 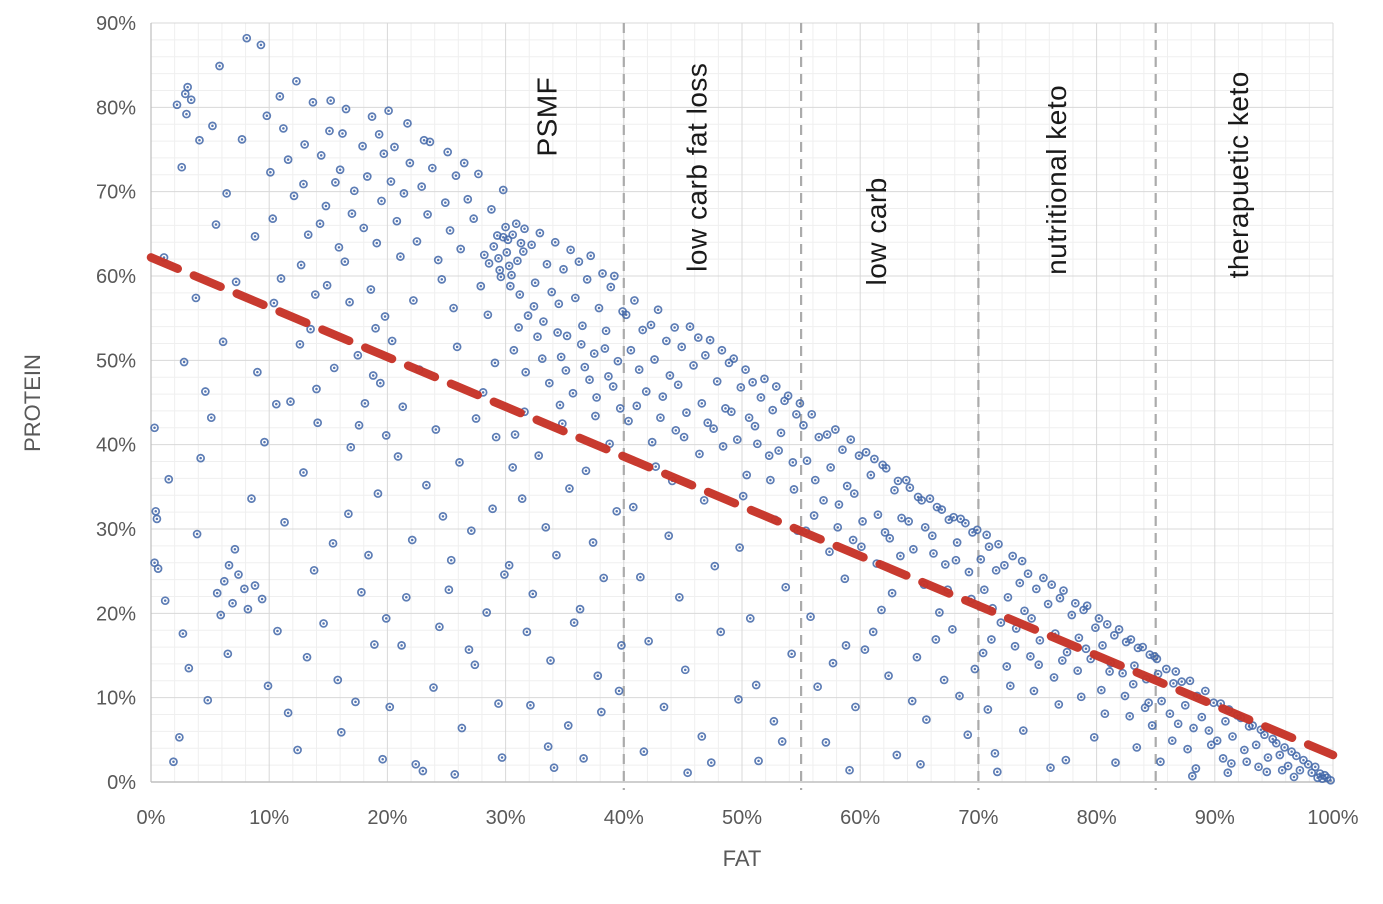 I want to click on zone-label: low carb fat loss, so click(x=697, y=167).